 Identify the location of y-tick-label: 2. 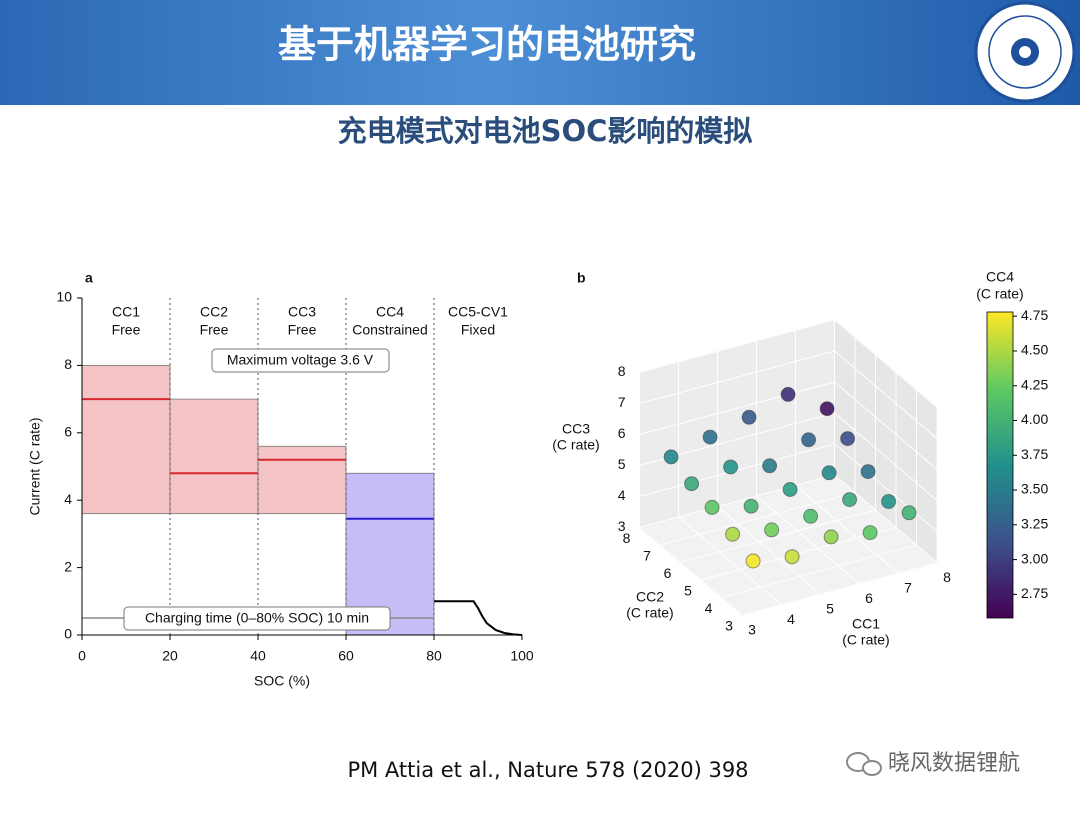
(68, 566).